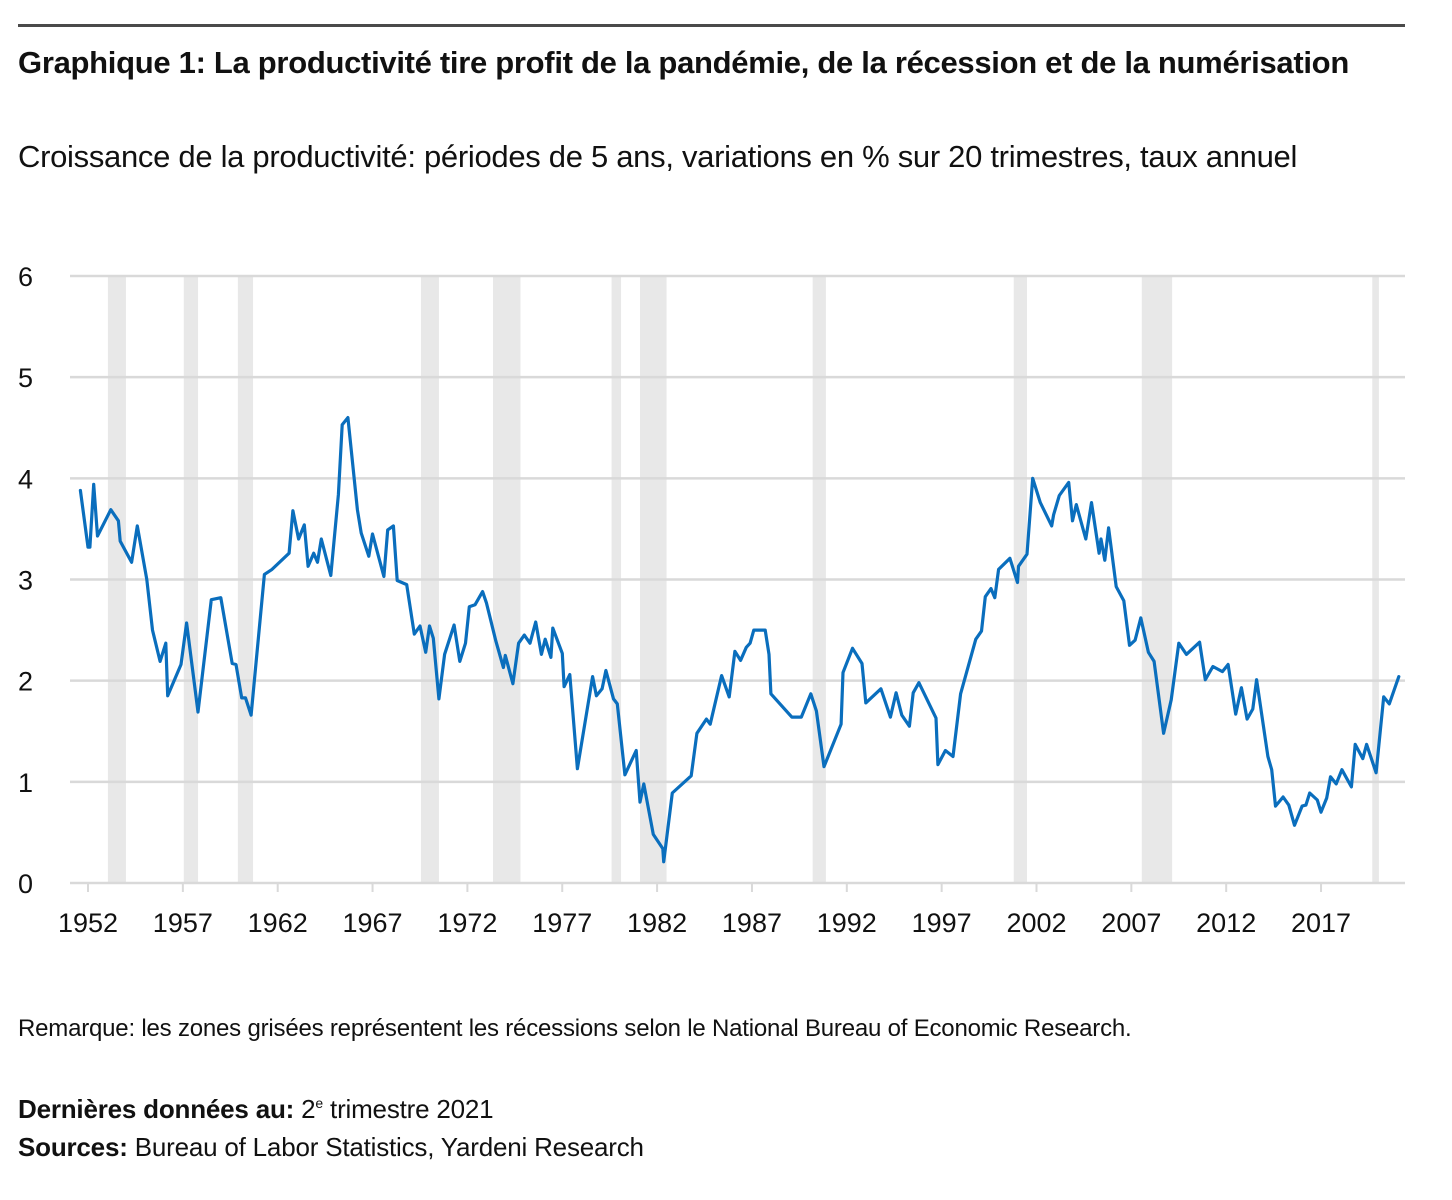 This screenshot has height=1200, width=1452. I want to click on y-axis-labels: 0 1 2 3 4 5 6, so click(25, 580).